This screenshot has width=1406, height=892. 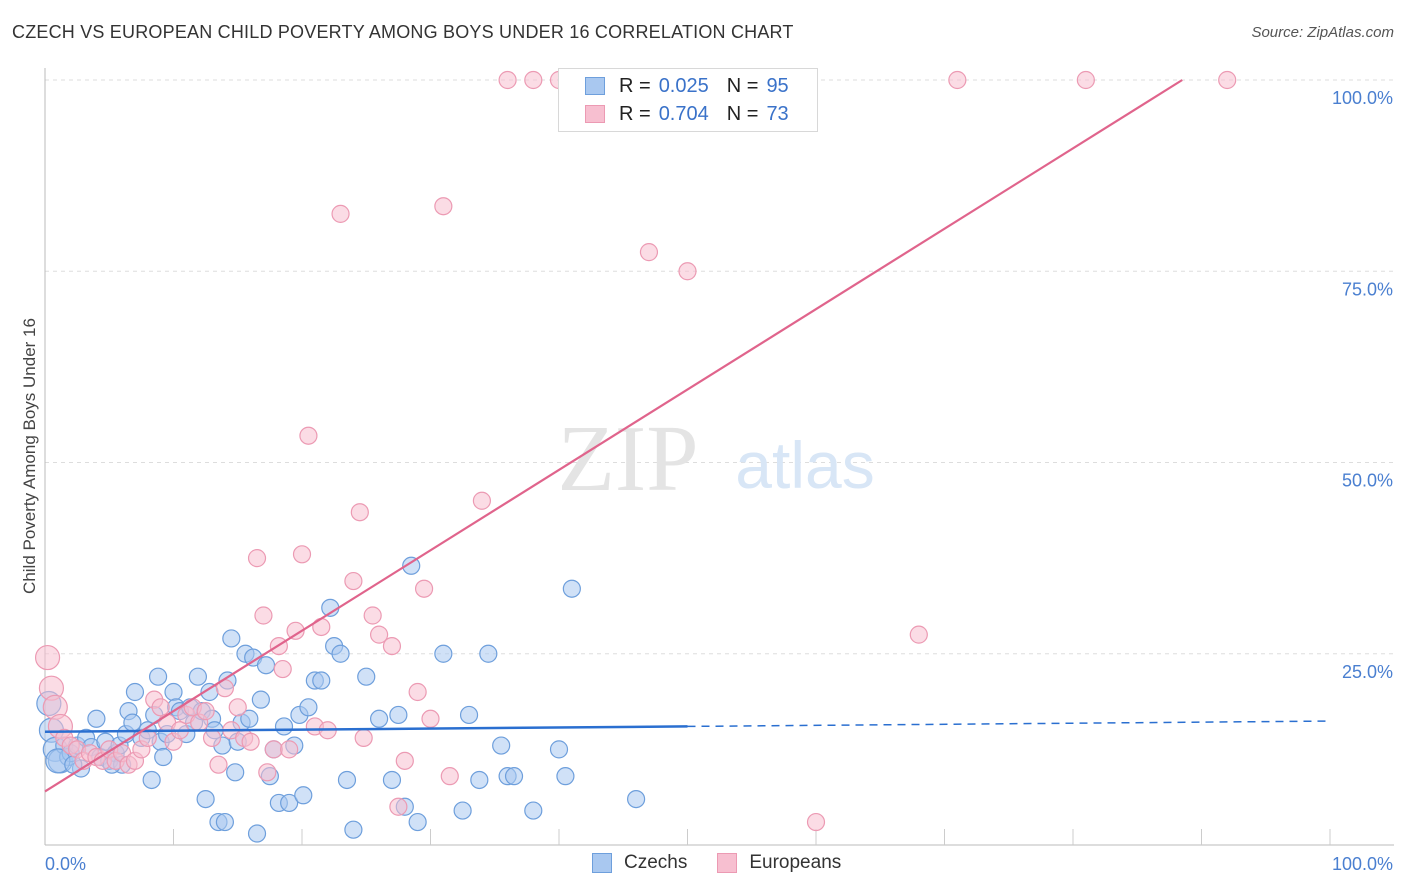 What do you see at coordinates (777, 113) in the screenshot?
I see `europeans-n-value: 73` at bounding box center [777, 113].